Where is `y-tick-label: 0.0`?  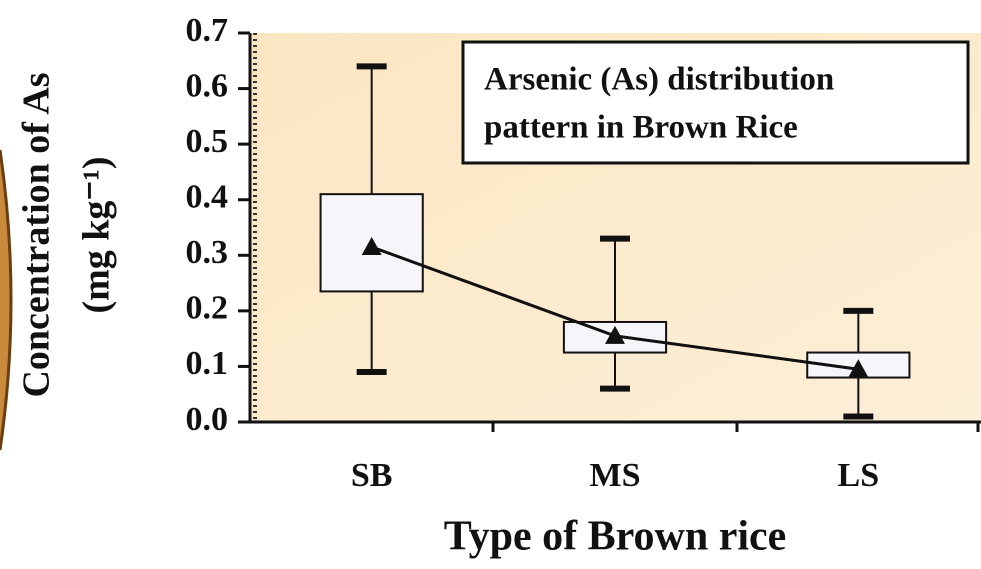 y-tick-label: 0.0 is located at coordinates (207, 419).